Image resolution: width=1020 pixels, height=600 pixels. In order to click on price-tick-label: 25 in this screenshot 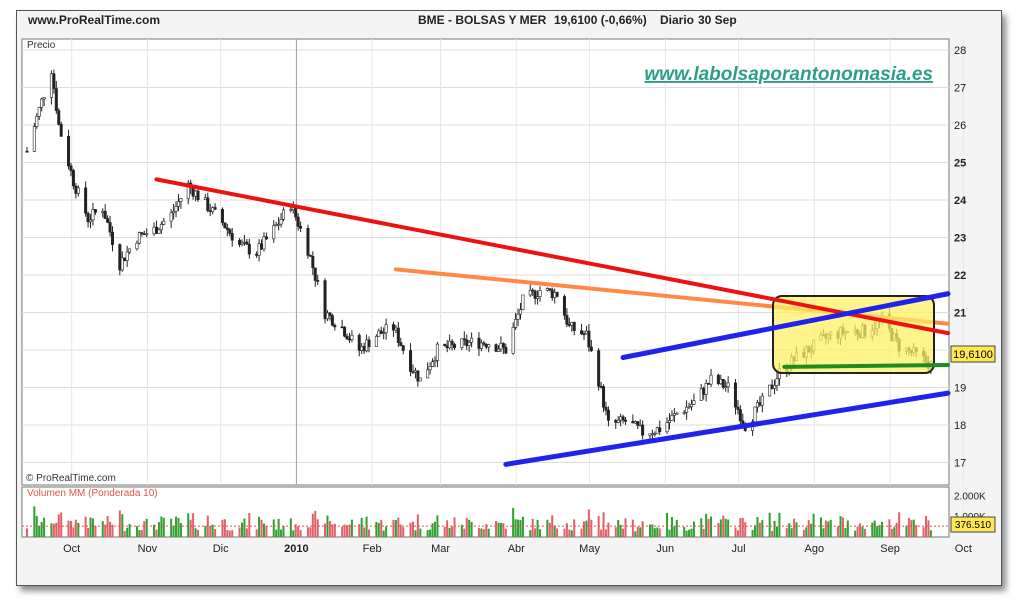, I will do `click(960, 164)`.